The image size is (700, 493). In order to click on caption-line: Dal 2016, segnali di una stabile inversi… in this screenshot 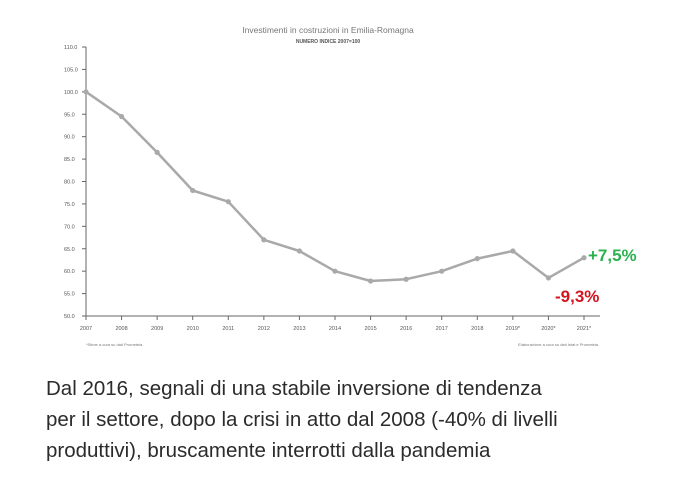, I will do `click(294, 388)`.